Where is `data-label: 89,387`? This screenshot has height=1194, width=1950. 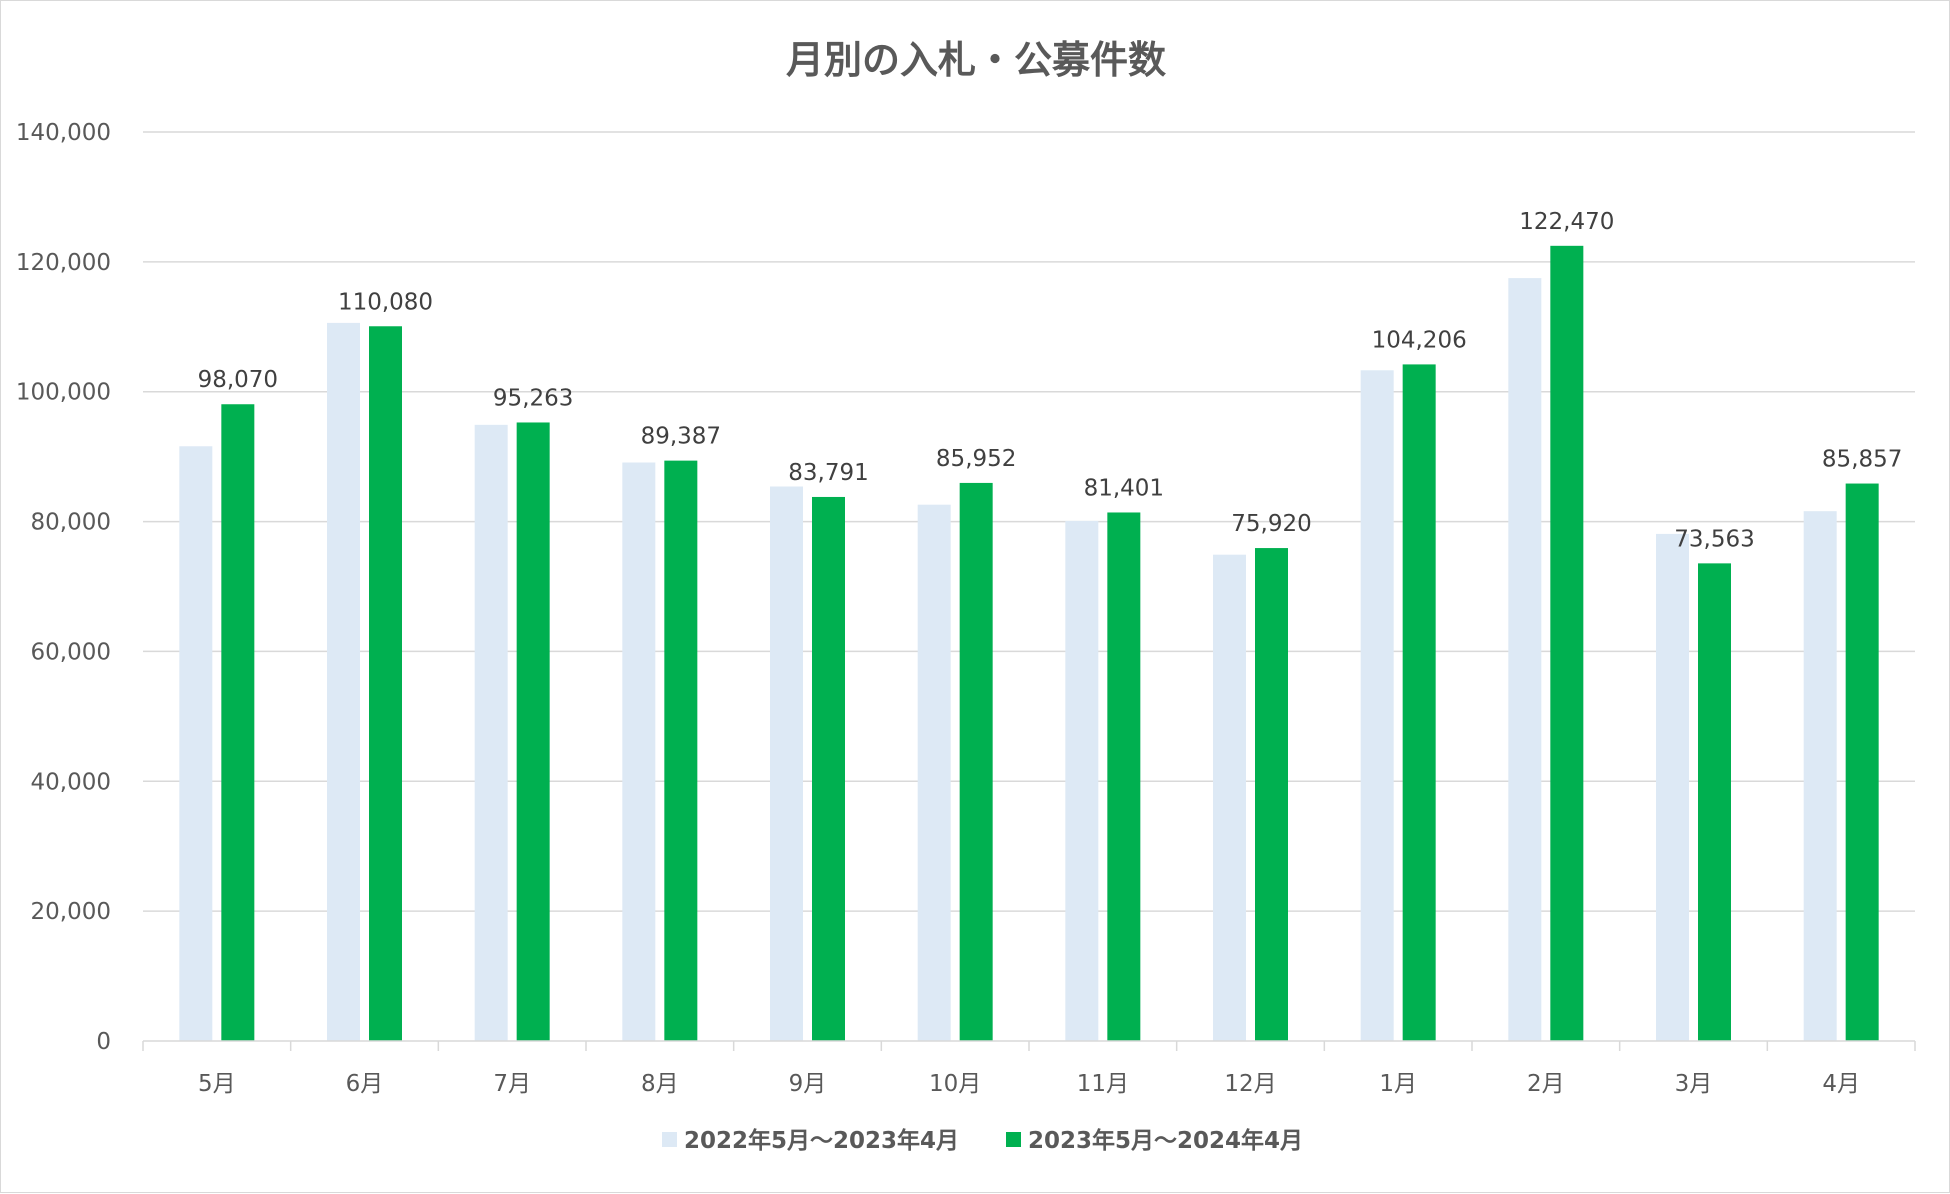
data-label: 89,387 is located at coordinates (681, 437).